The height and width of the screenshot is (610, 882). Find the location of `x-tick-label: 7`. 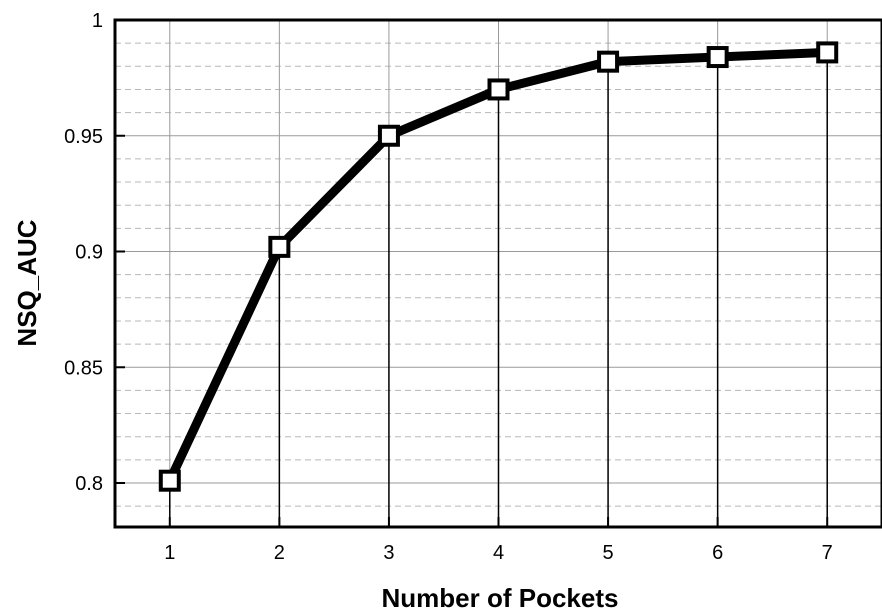

x-tick-label: 7 is located at coordinates (827, 553).